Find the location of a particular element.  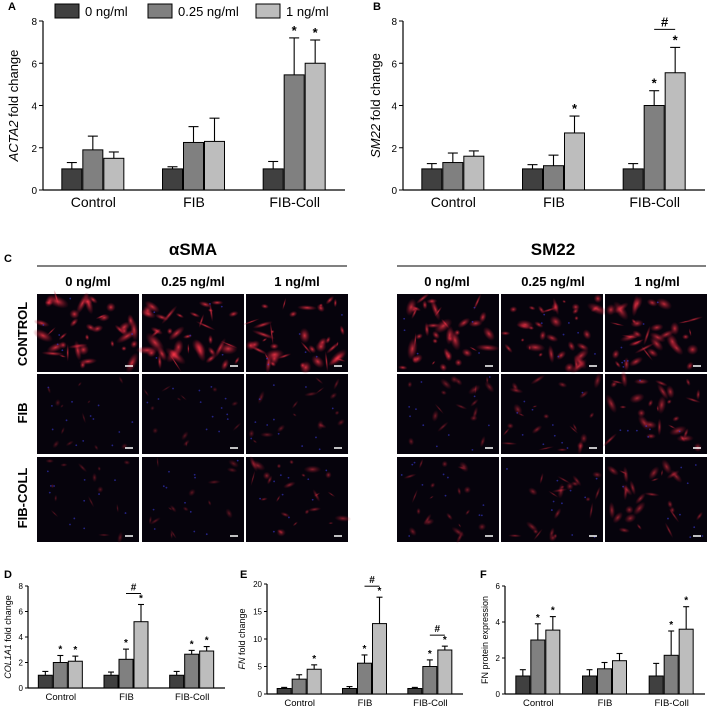

micrograph-alpha_sma-r1-c0 is located at coordinates (88, 414).